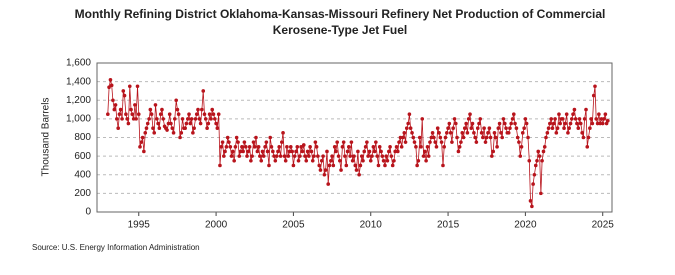 The width and height of the screenshot is (675, 275). I want to click on y-tick-label: 1,000, so click(78, 119).